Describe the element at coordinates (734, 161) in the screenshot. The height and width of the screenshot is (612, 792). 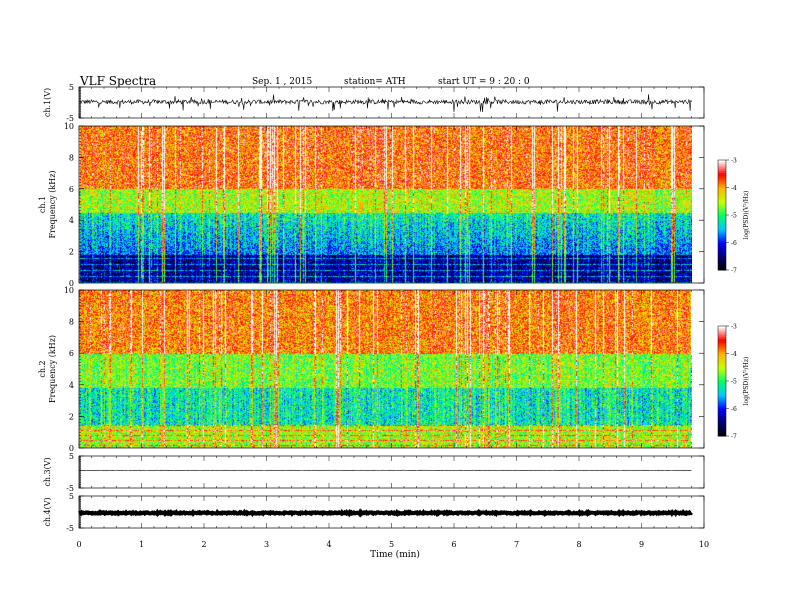
I see `colorbar-tick-label: -3` at that location.